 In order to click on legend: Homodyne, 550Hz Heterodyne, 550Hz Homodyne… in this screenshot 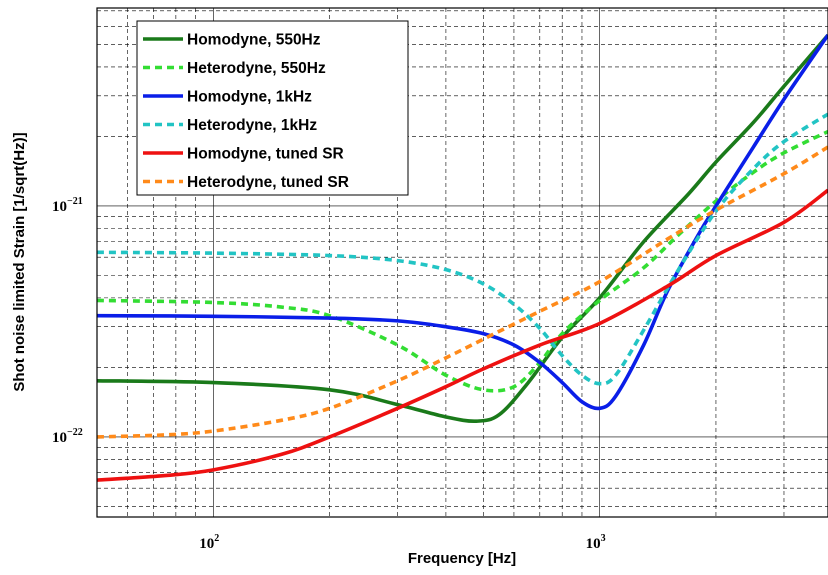, I will do `click(272, 108)`.